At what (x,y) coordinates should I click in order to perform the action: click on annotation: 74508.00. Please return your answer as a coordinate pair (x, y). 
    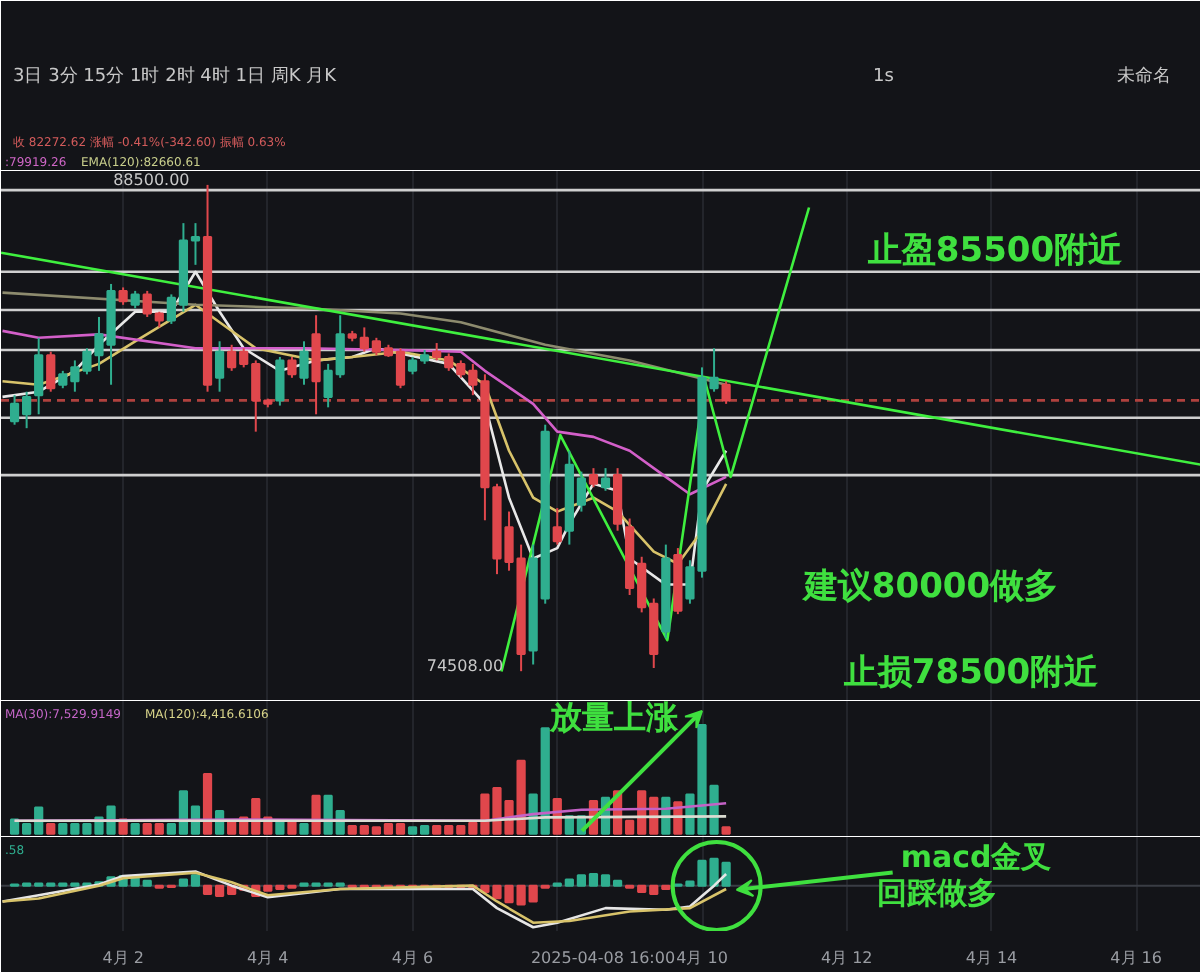
    Looking at the image, I should click on (465, 666).